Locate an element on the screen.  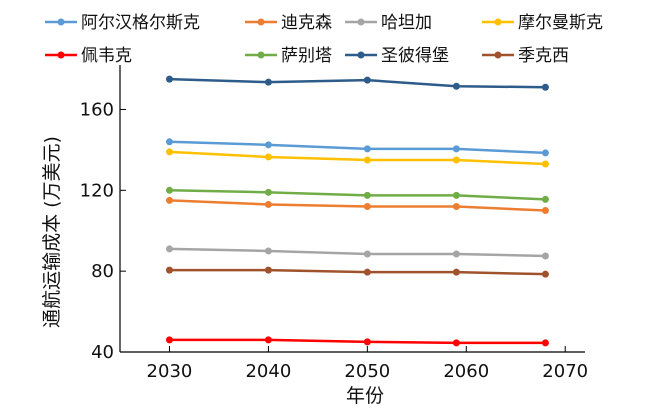
y-axis-title: 通航运输成本 (万美元) is located at coordinates (52, 232).